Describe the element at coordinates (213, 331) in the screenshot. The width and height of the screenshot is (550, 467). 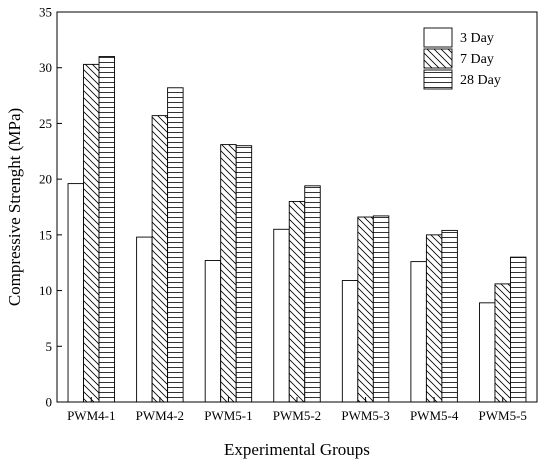
I see `bar-pwm5-1-3-day` at that location.